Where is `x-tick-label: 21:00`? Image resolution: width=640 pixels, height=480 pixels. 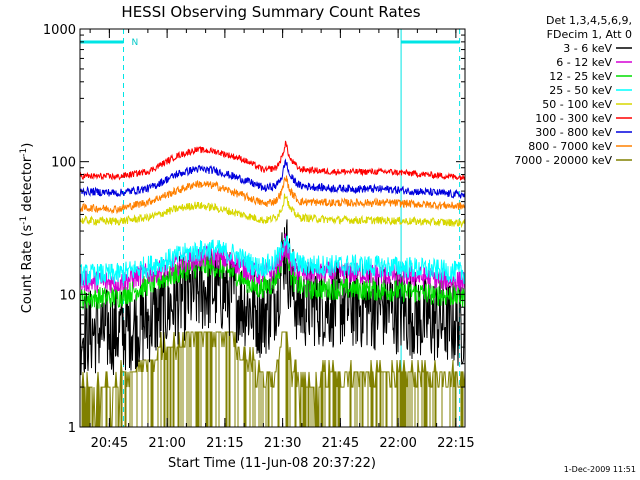 x-tick-label: 21:00 is located at coordinates (166, 443).